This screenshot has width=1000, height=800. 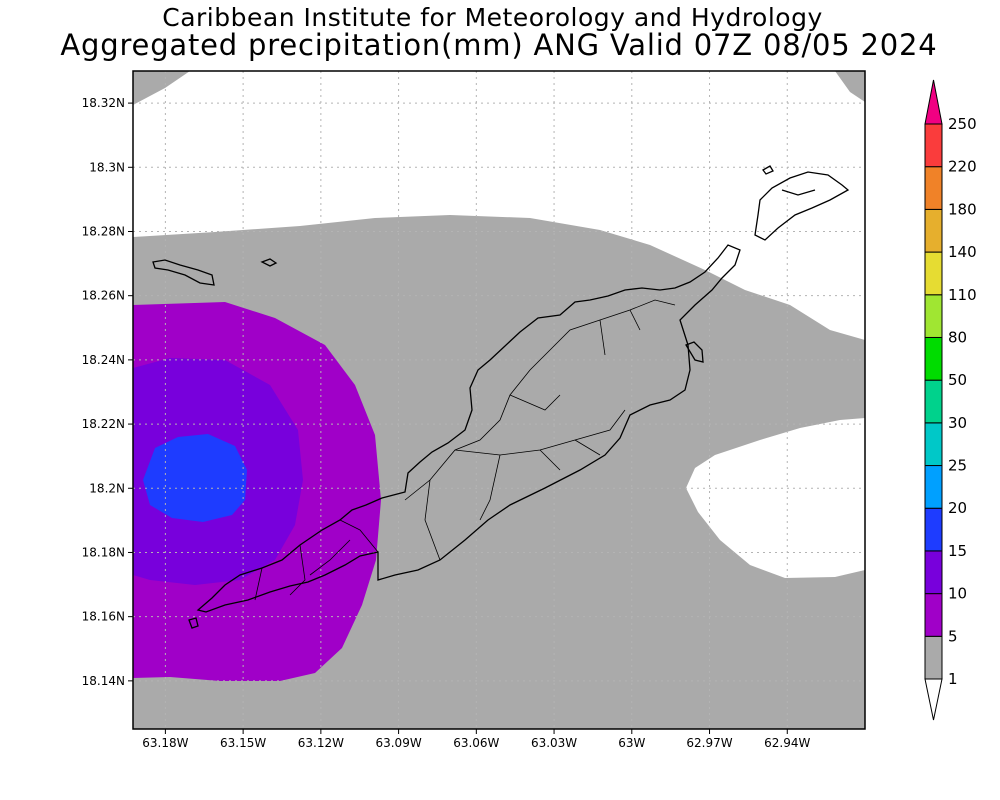 What do you see at coordinates (957, 423) in the screenshot?
I see `colorbar-label: 30` at bounding box center [957, 423].